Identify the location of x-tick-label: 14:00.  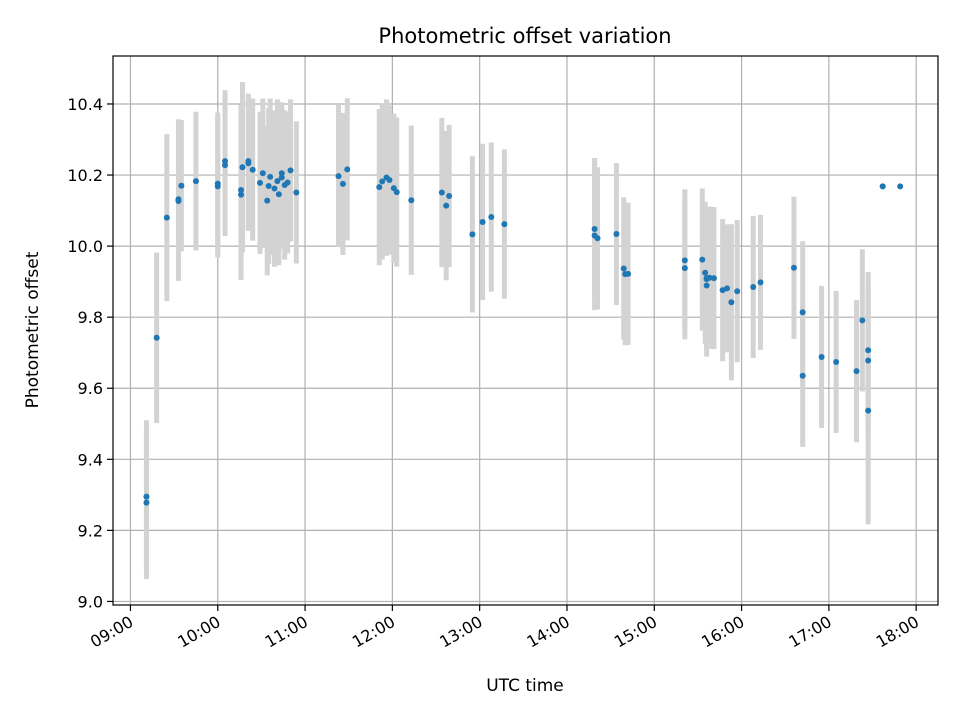
(548, 632).